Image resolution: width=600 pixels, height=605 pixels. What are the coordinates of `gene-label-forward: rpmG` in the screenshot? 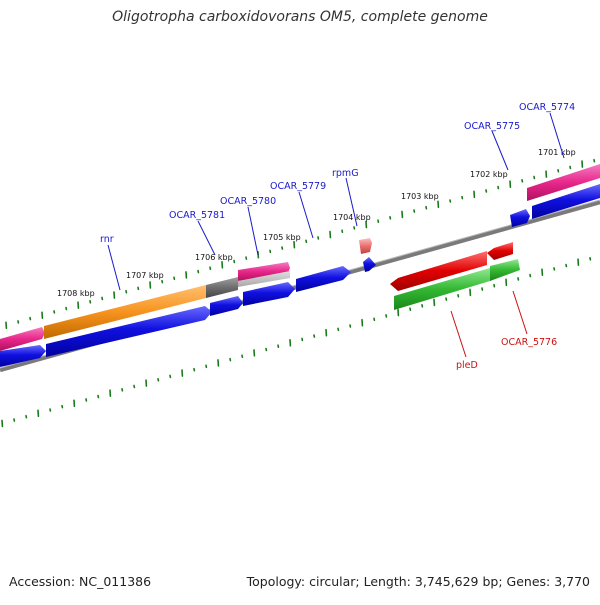 It's located at (345, 173).